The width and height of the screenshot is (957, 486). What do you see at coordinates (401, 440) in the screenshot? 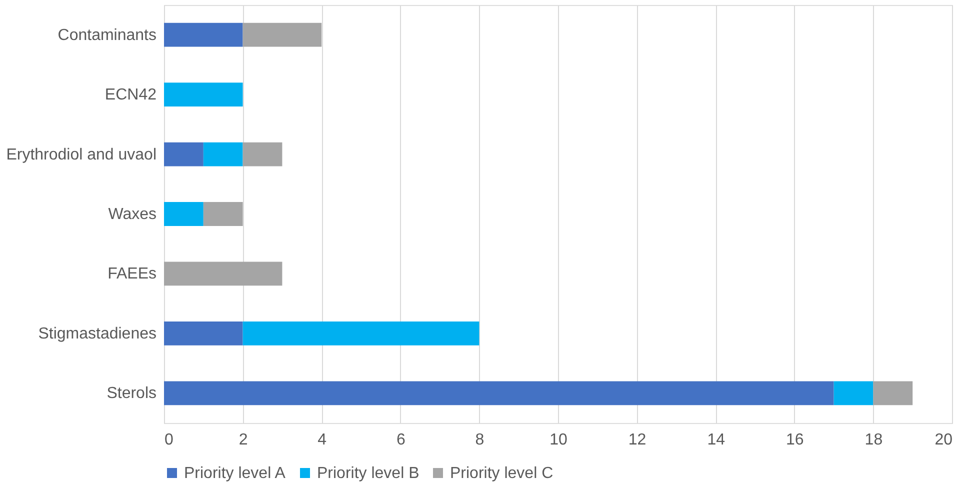
I see `x-tick-label: 6` at bounding box center [401, 440].